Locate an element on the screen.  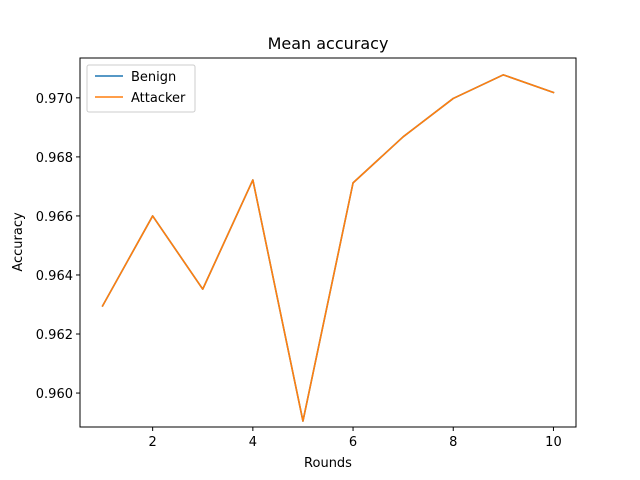
chart-title: Mean accuracy is located at coordinates (328, 43).